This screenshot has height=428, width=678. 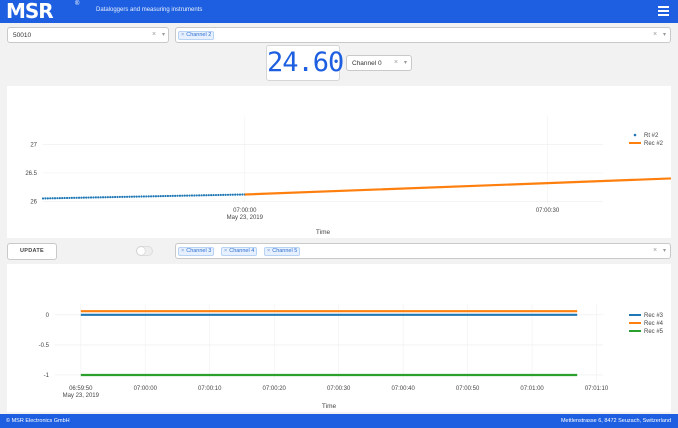 I want to click on channel-chip: × Channel 5, so click(x=282, y=251).